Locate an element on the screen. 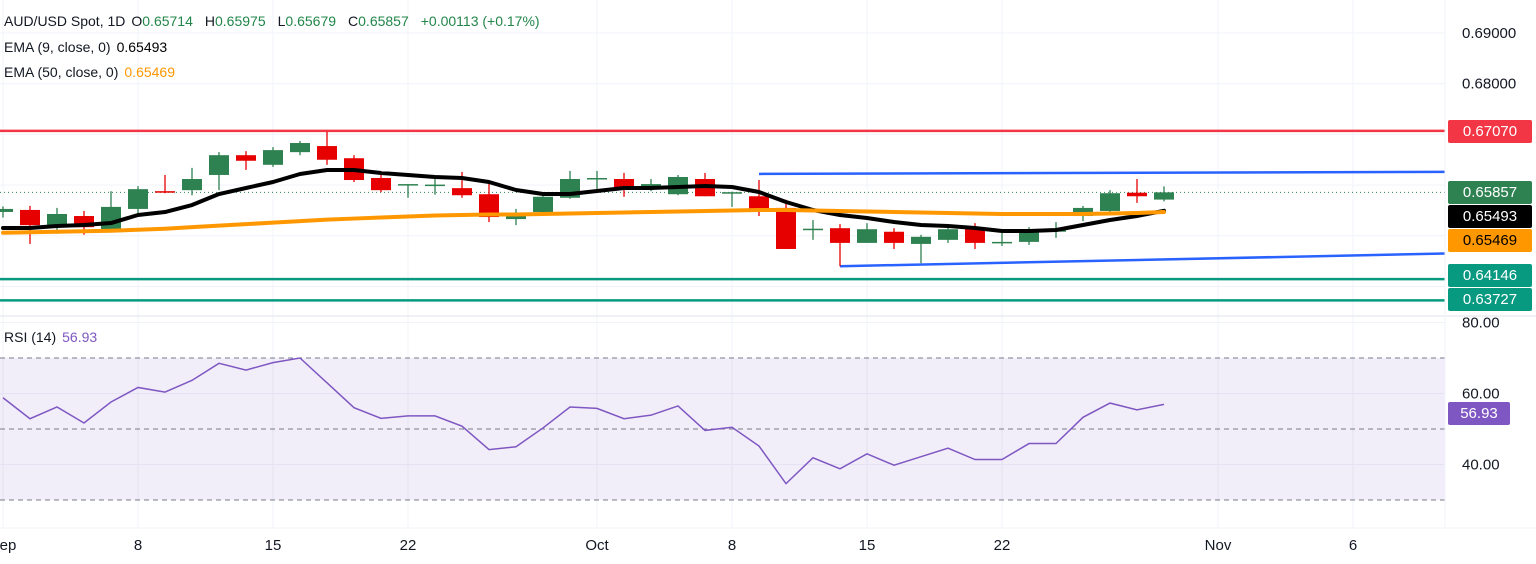  rsi-value-label: 56.93 is located at coordinates (1479, 413).